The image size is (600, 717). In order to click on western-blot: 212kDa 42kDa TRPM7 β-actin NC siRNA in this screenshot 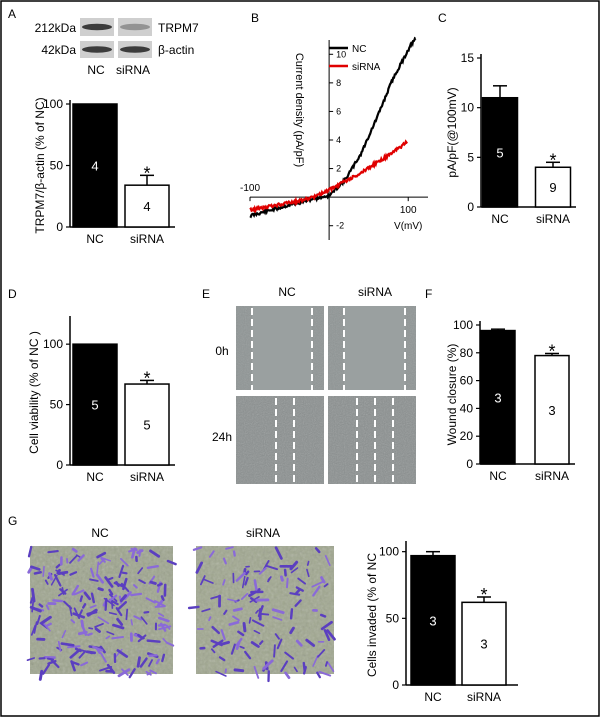, I will do `click(117, 47)`.